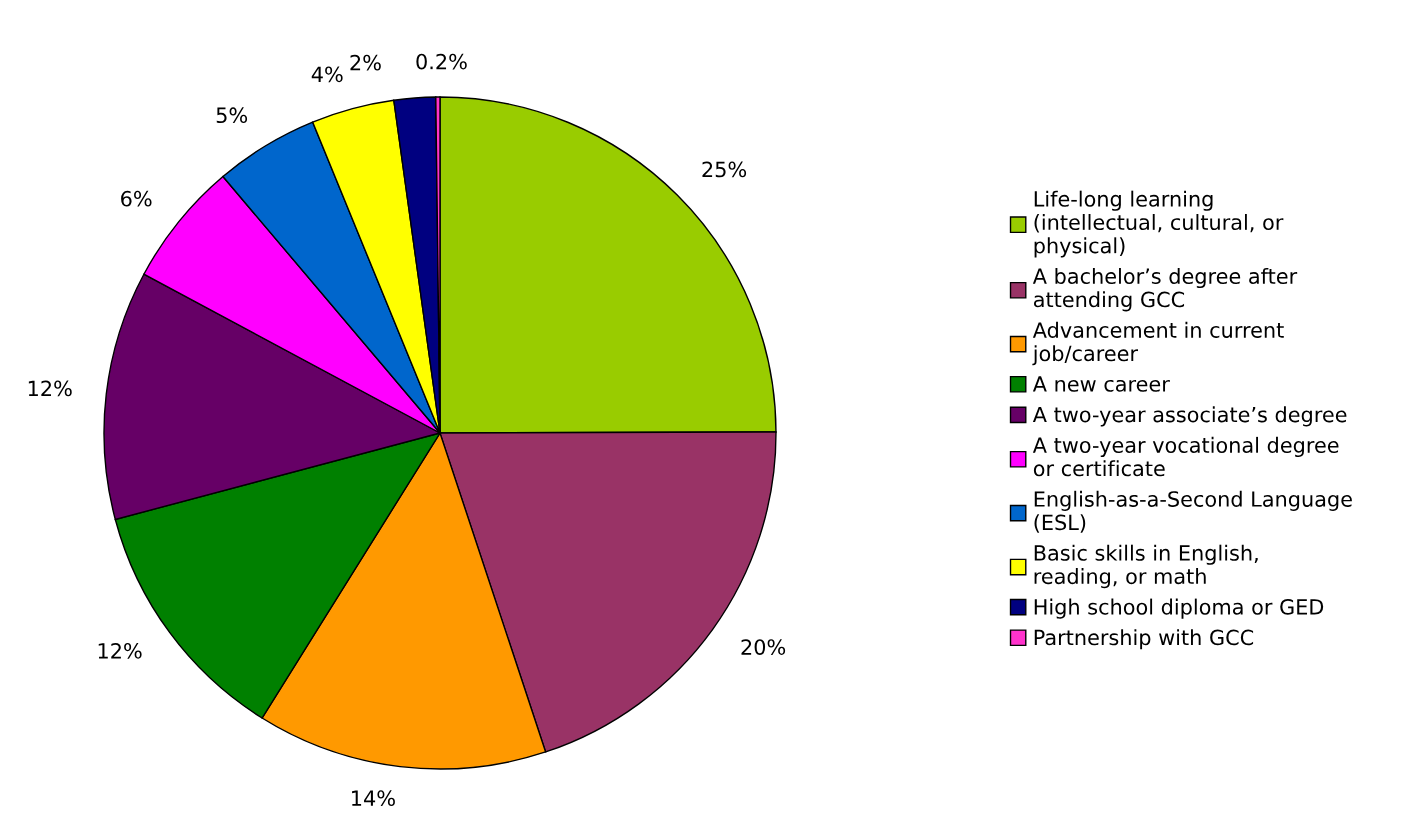 This screenshot has width=1423, height=840. Describe the element at coordinates (1165, 289) in the screenshot. I see `legend-label: A bachelor’s degree after attending GCC` at that location.